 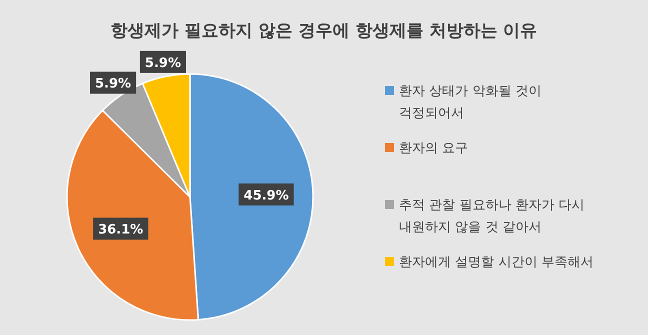 What do you see at coordinates (121, 230) in the screenshot?
I see `data-label: 36.1%` at bounding box center [121, 230].